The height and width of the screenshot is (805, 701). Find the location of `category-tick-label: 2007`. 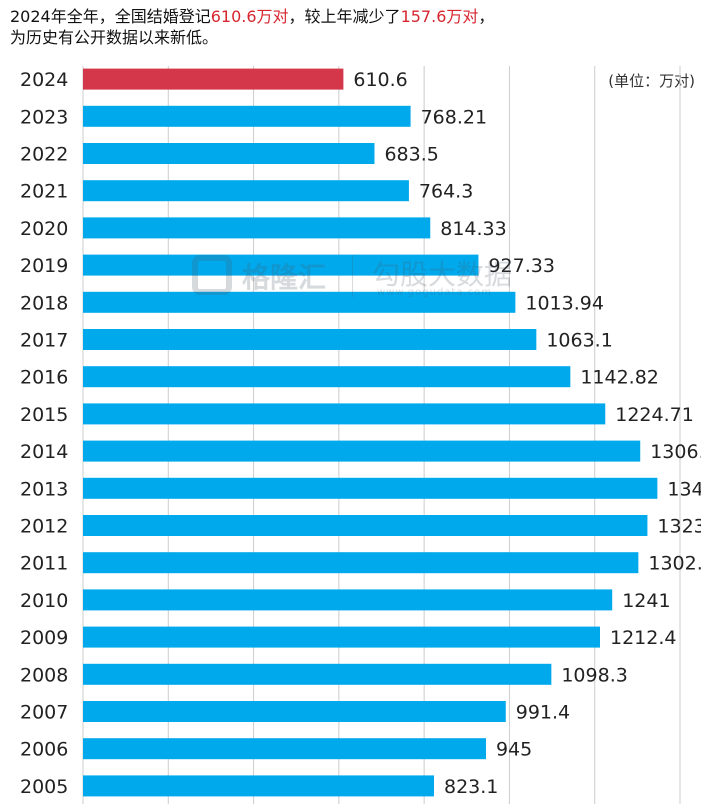

category-tick-label: 2007 is located at coordinates (44, 713).